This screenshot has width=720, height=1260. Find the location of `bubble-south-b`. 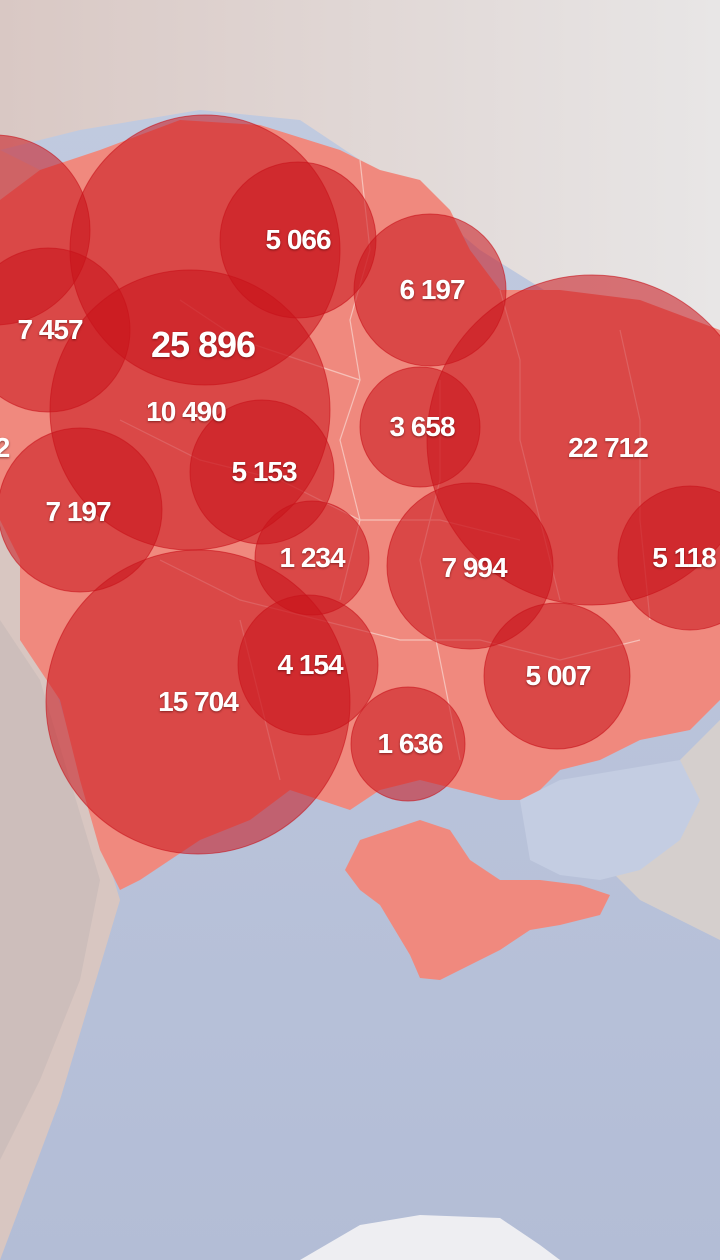

bubble-south-b is located at coordinates (408, 744).